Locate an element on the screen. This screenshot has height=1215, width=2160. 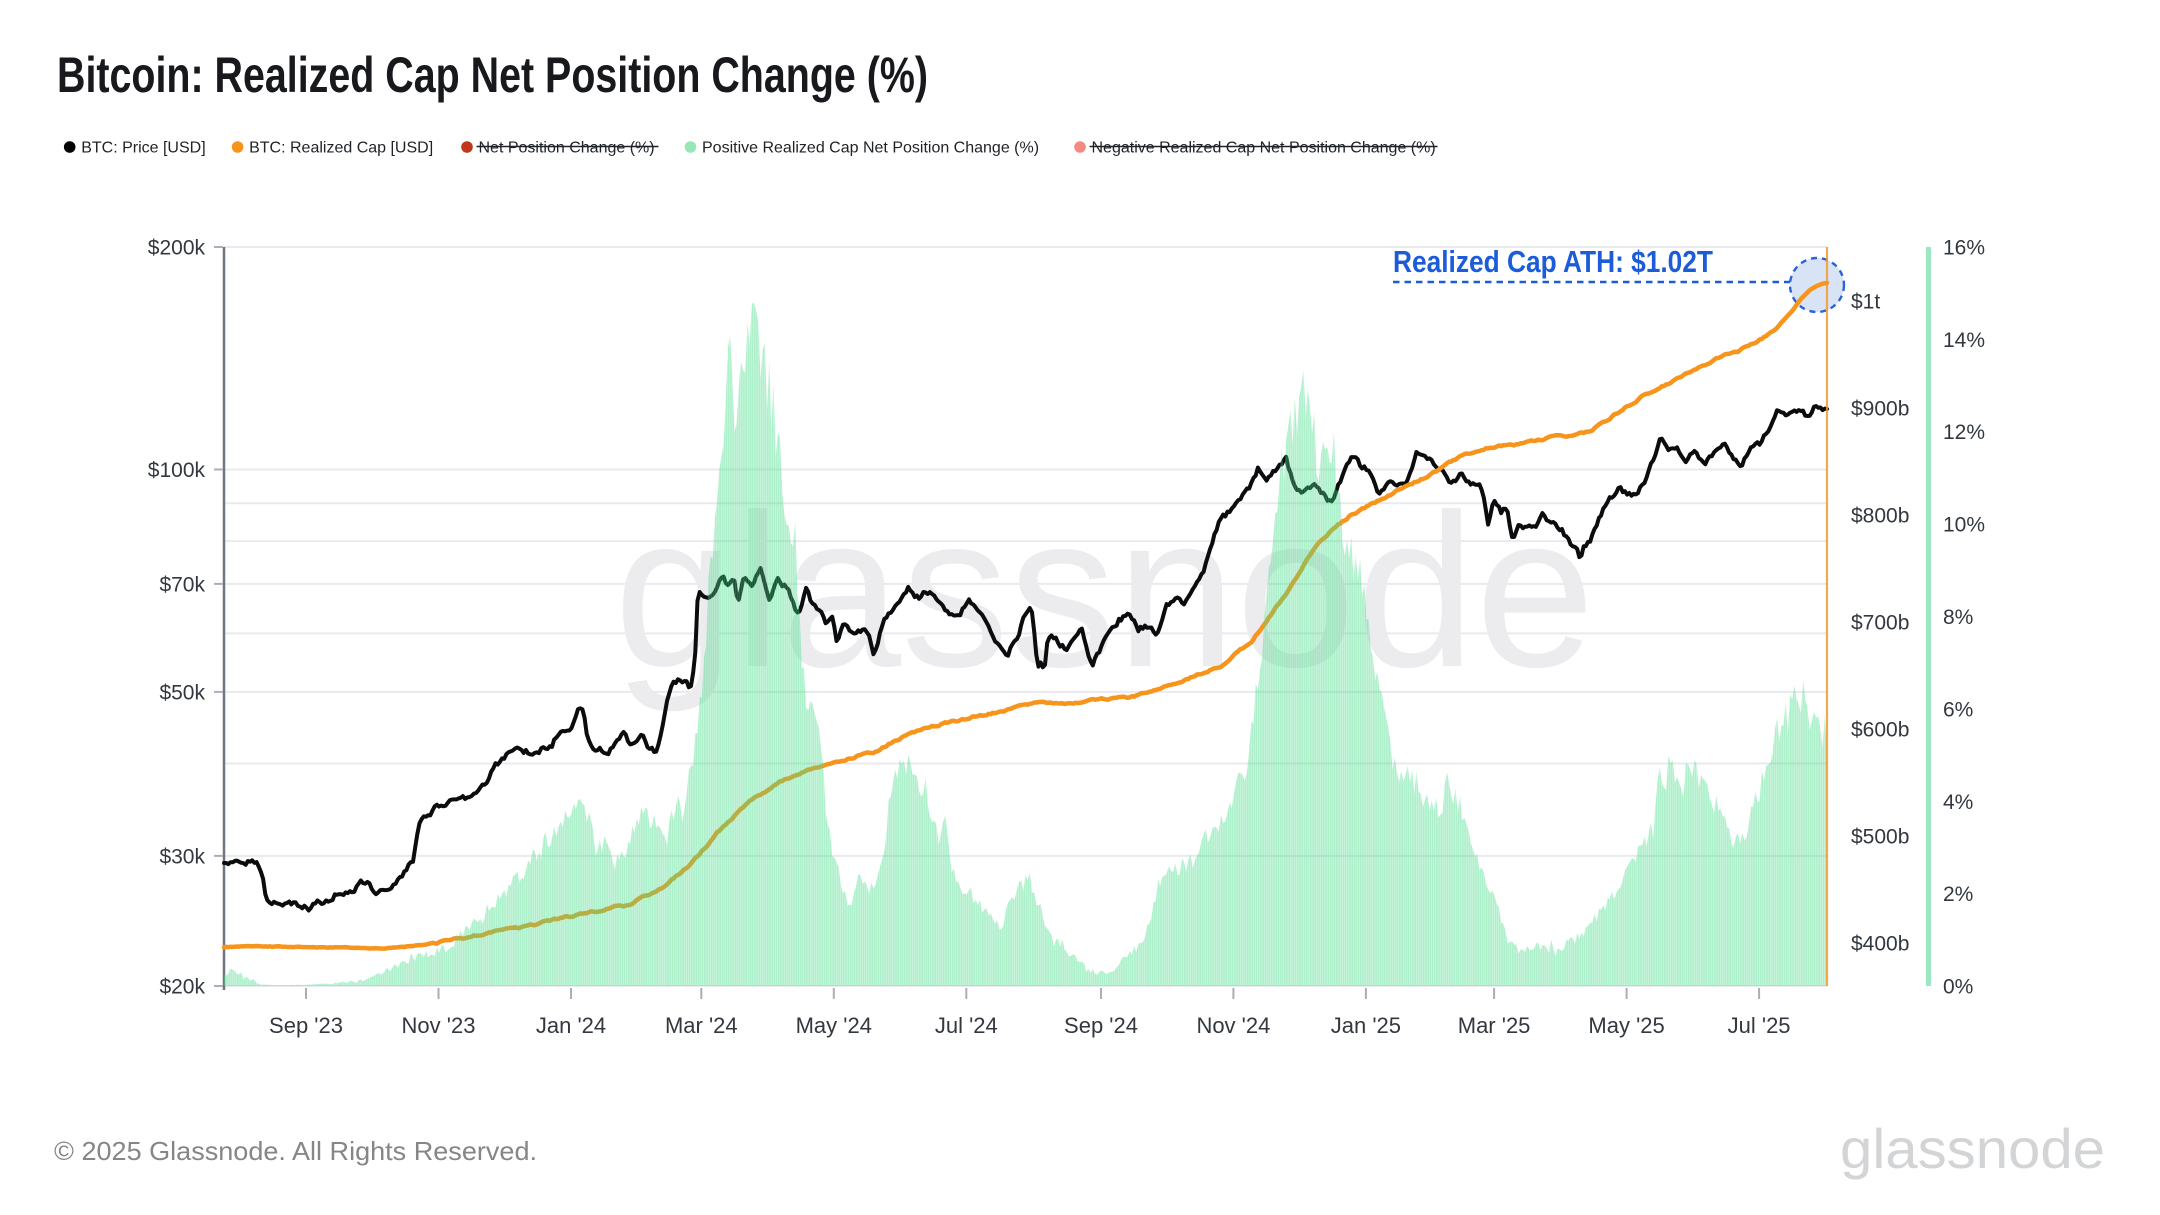
svg-text: Net Position Change (%) is located at coordinates (567, 148).